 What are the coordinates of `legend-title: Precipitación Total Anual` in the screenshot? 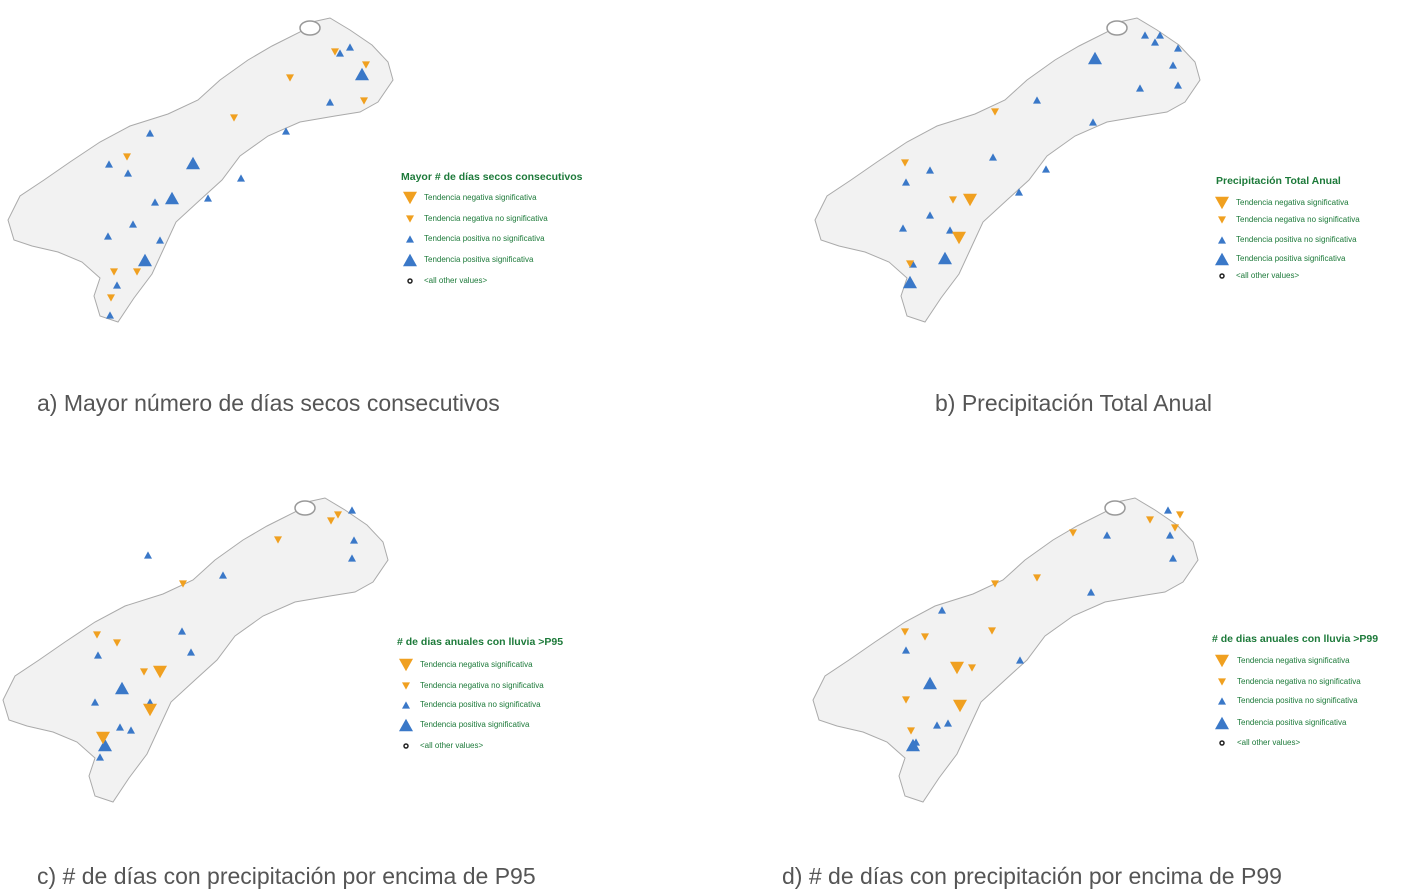 It's located at (1278, 181).